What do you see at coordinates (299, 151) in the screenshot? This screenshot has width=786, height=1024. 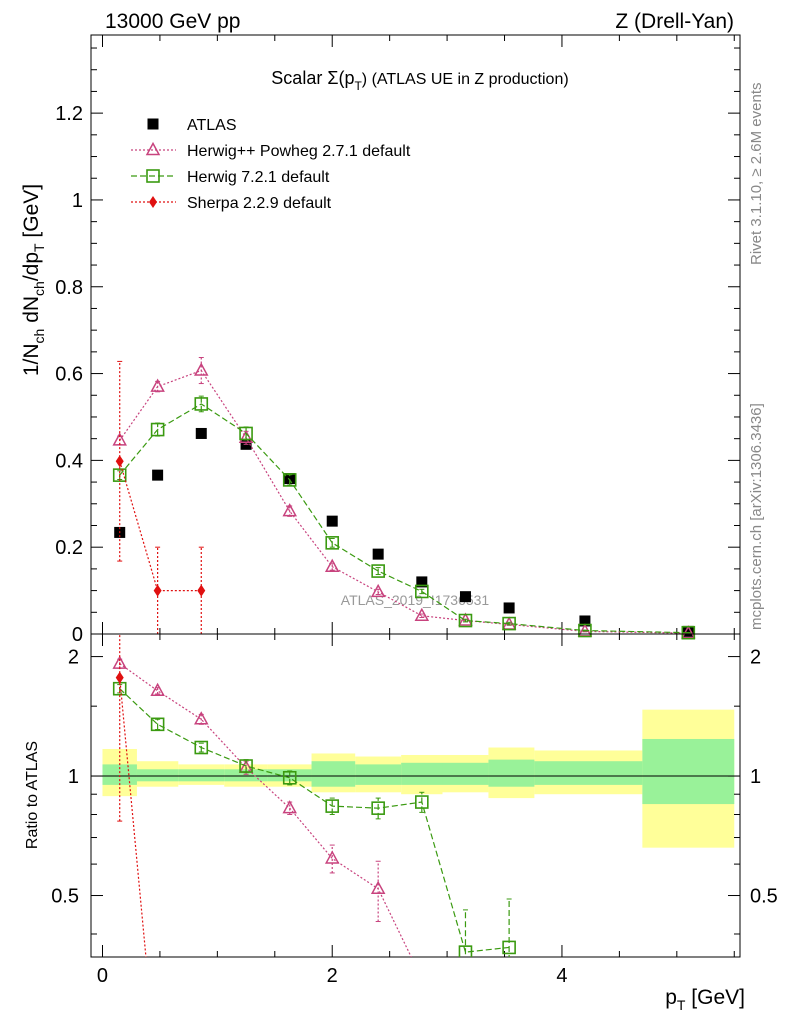 I see `legend-label: Herwig++ Powheg 2.7.1 default` at bounding box center [299, 151].